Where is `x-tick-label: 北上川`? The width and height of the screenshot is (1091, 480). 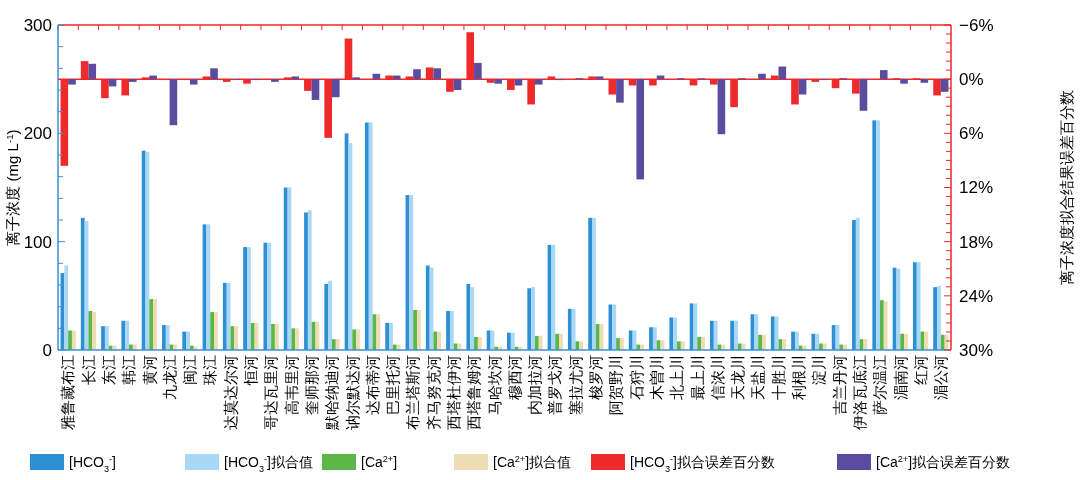
x-tick-label: 北上川 is located at coordinates (677, 377).